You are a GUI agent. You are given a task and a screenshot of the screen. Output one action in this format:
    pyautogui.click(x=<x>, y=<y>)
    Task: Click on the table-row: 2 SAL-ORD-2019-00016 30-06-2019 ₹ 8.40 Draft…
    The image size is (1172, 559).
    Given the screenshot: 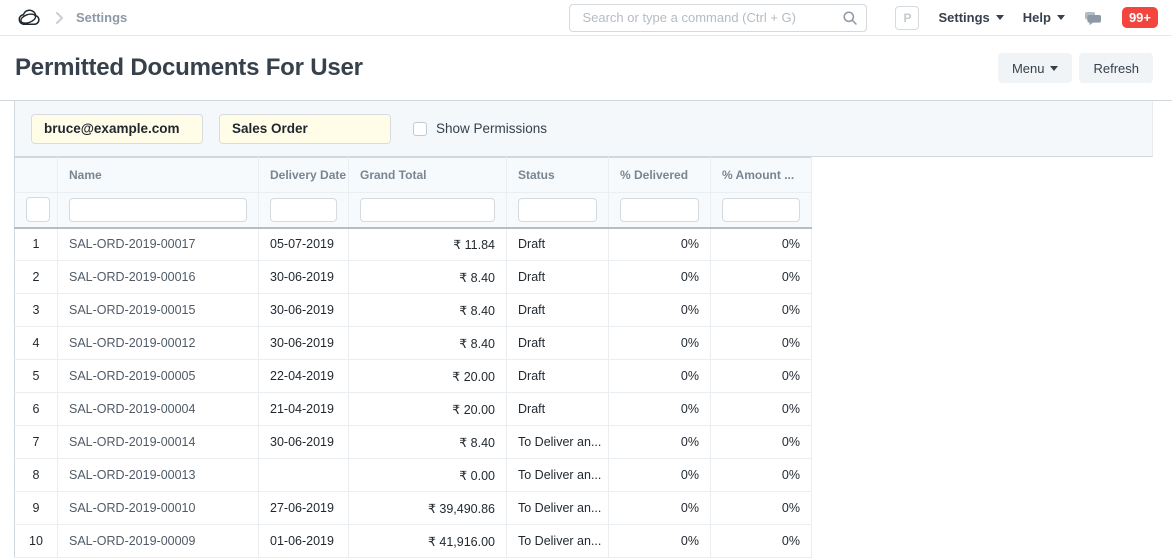 What is the action you would take?
    pyautogui.click(x=413, y=277)
    